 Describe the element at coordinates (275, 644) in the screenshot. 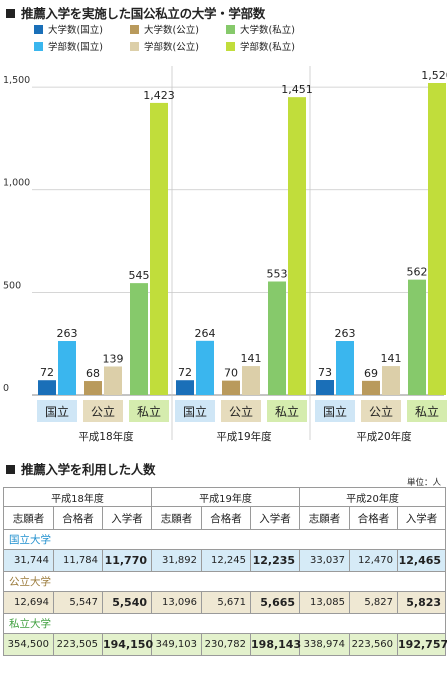

I see `table-cell: 198,143` at that location.